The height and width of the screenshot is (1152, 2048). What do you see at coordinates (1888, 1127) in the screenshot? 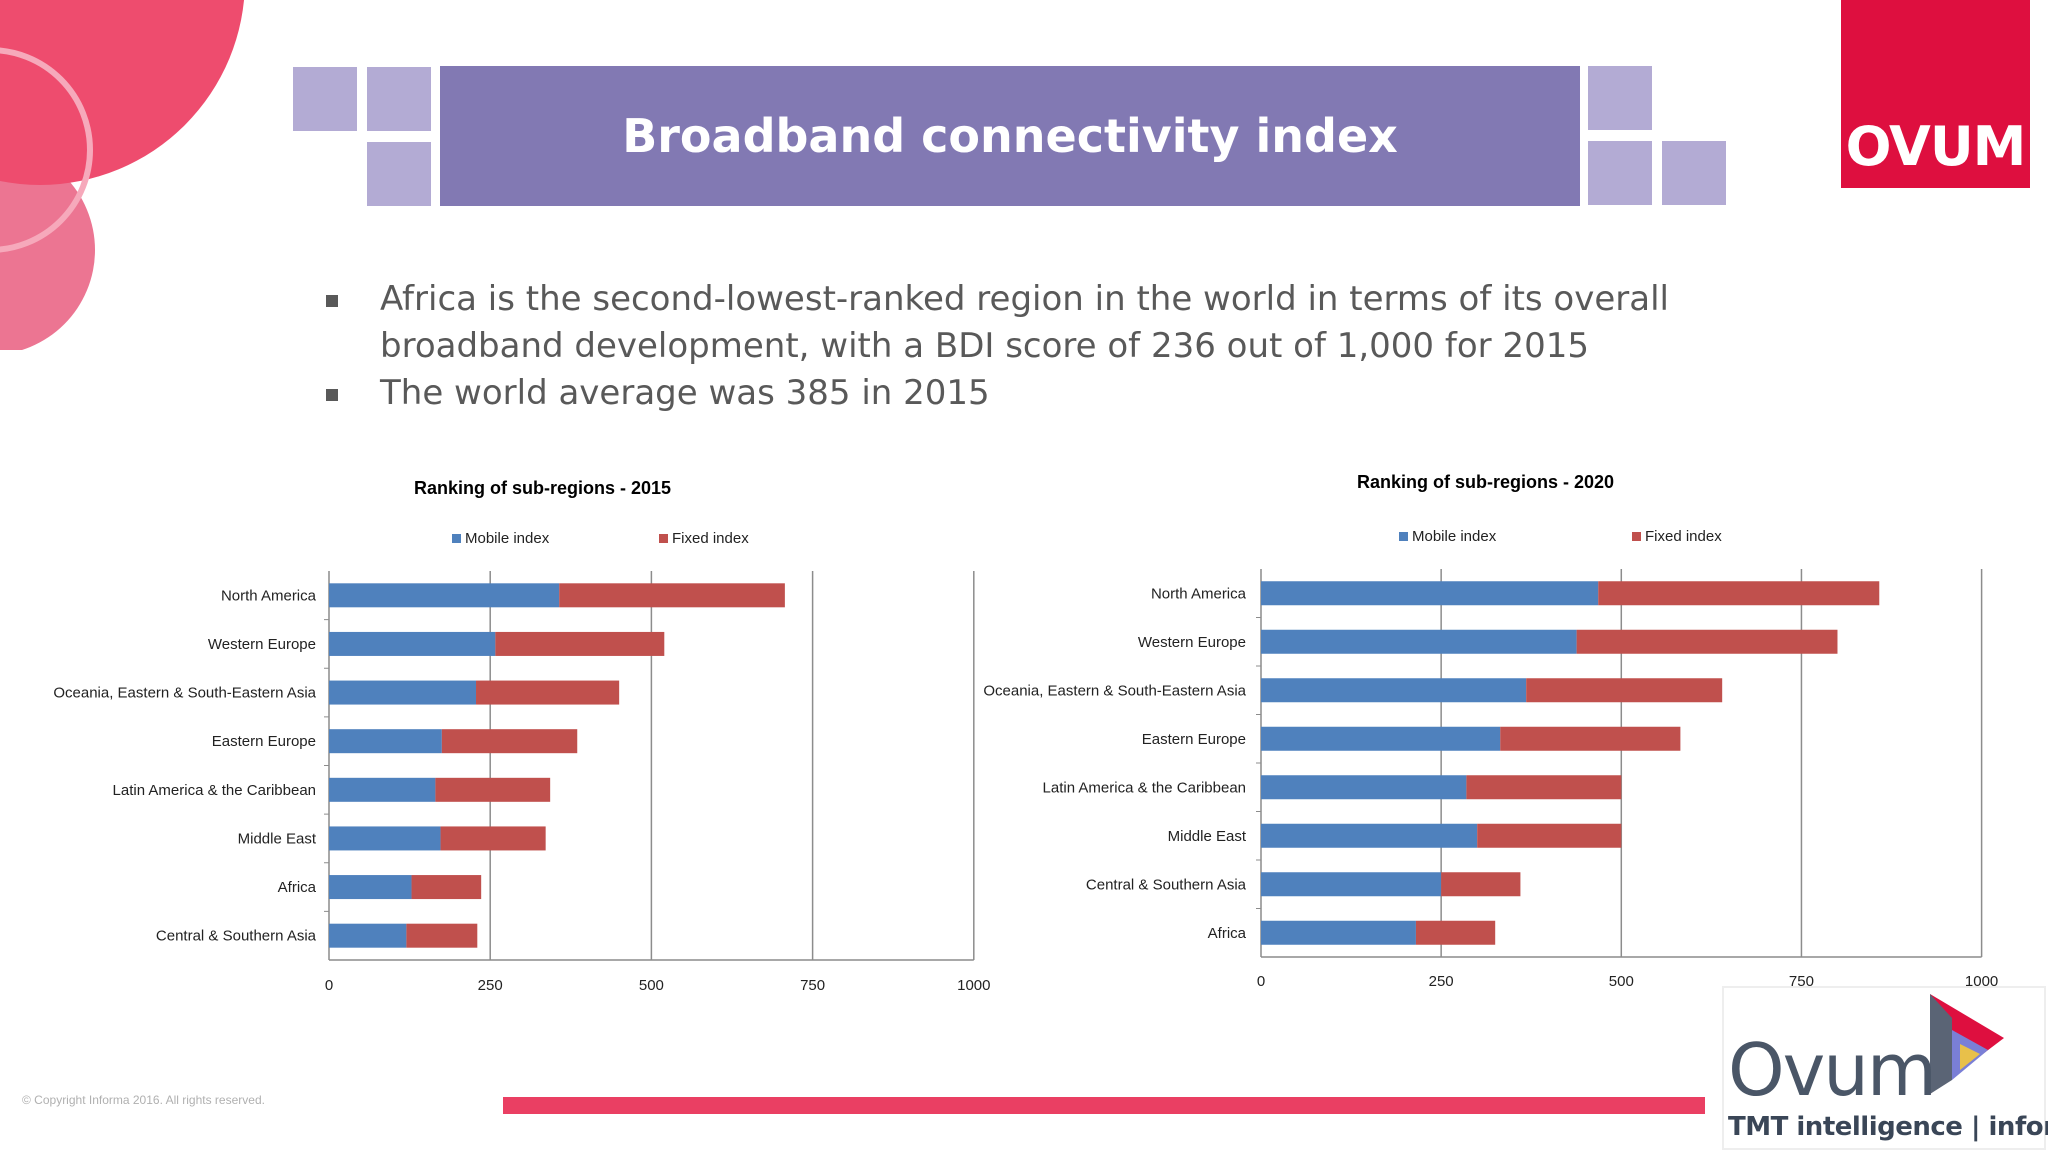
I see `tmt-intelligence-text: TMT intelligence | informa` at bounding box center [1888, 1127].